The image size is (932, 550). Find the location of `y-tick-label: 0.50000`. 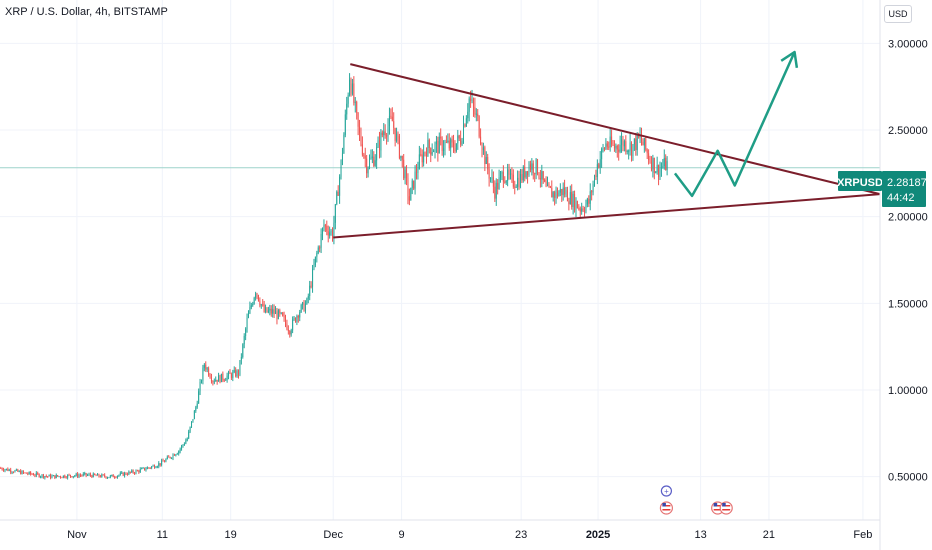

y-tick-label: 0.50000 is located at coordinates (908, 478).